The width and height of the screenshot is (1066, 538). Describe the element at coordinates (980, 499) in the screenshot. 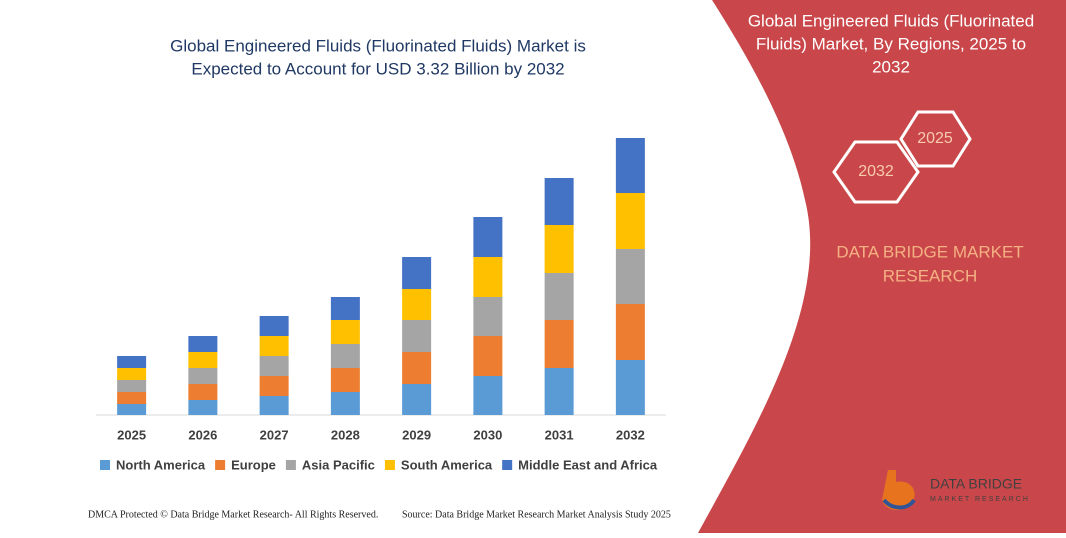

I see `logo-tagline: MARKET RESEARCH` at that location.